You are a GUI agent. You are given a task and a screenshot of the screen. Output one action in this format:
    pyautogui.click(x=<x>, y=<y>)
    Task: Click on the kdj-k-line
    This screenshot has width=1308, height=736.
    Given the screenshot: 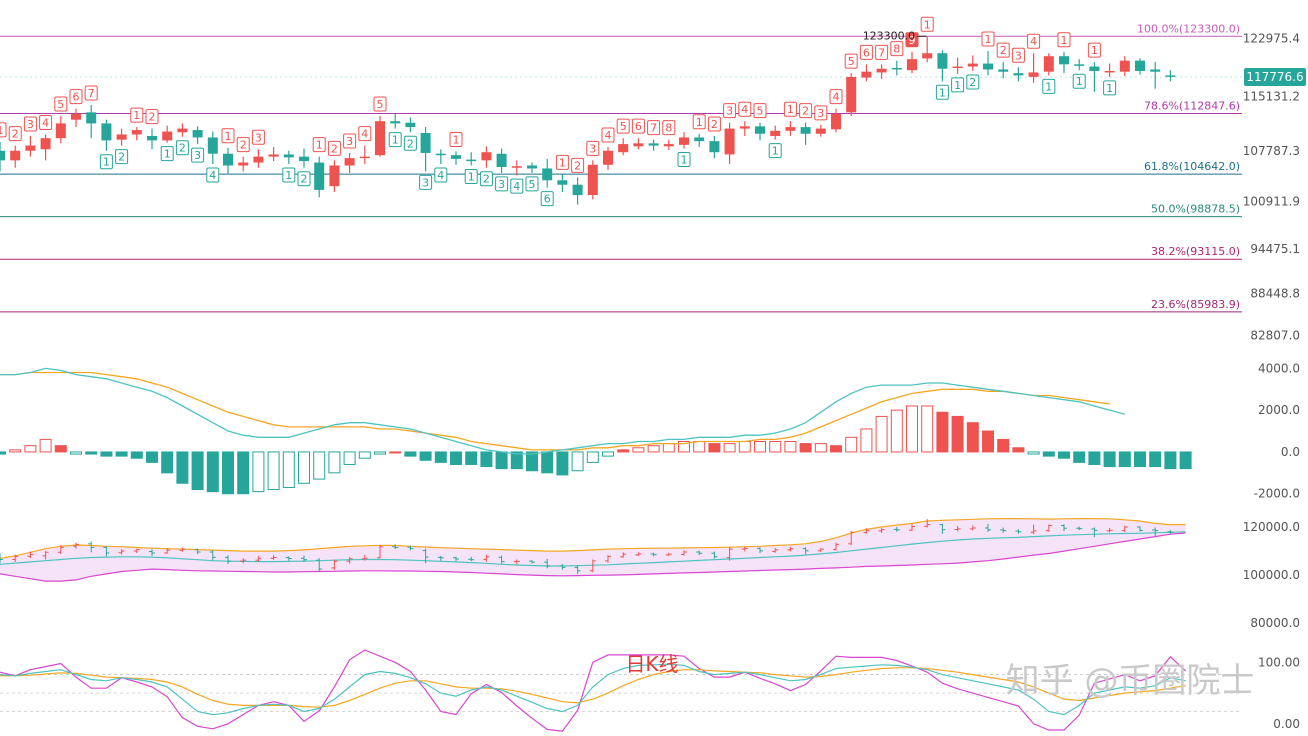 What is the action you would take?
    pyautogui.click(x=593, y=689)
    